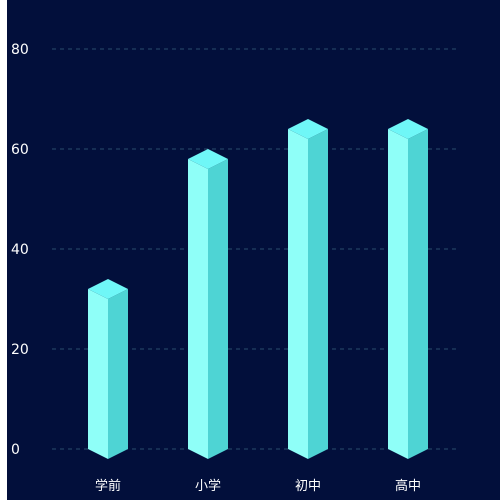  What do you see at coordinates (408, 486) in the screenshot?
I see `x-tick-label: 高中` at bounding box center [408, 486].